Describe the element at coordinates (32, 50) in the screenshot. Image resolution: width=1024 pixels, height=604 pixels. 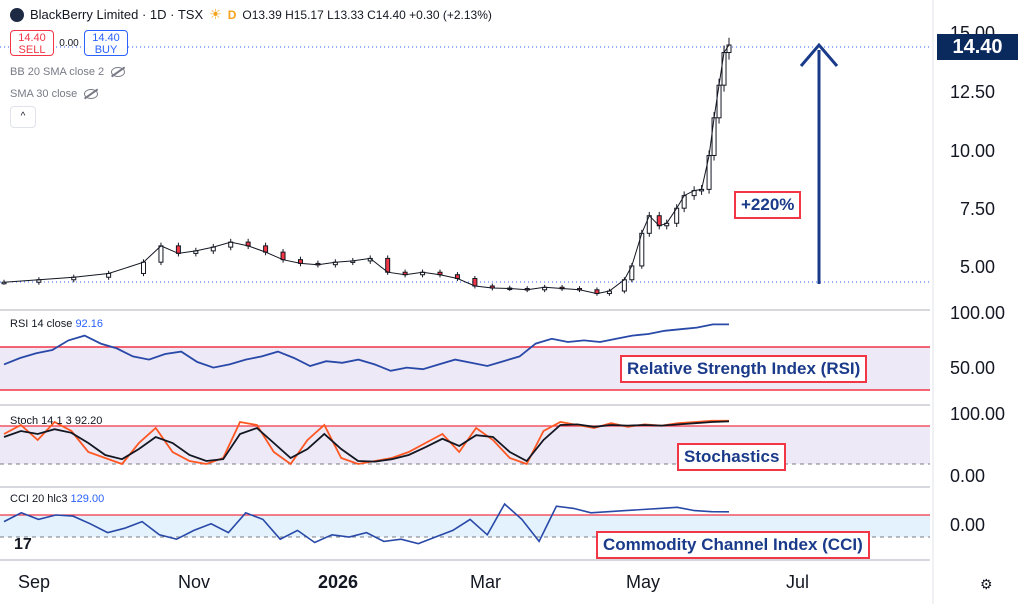
I see `sell-label: SELL` at that location.